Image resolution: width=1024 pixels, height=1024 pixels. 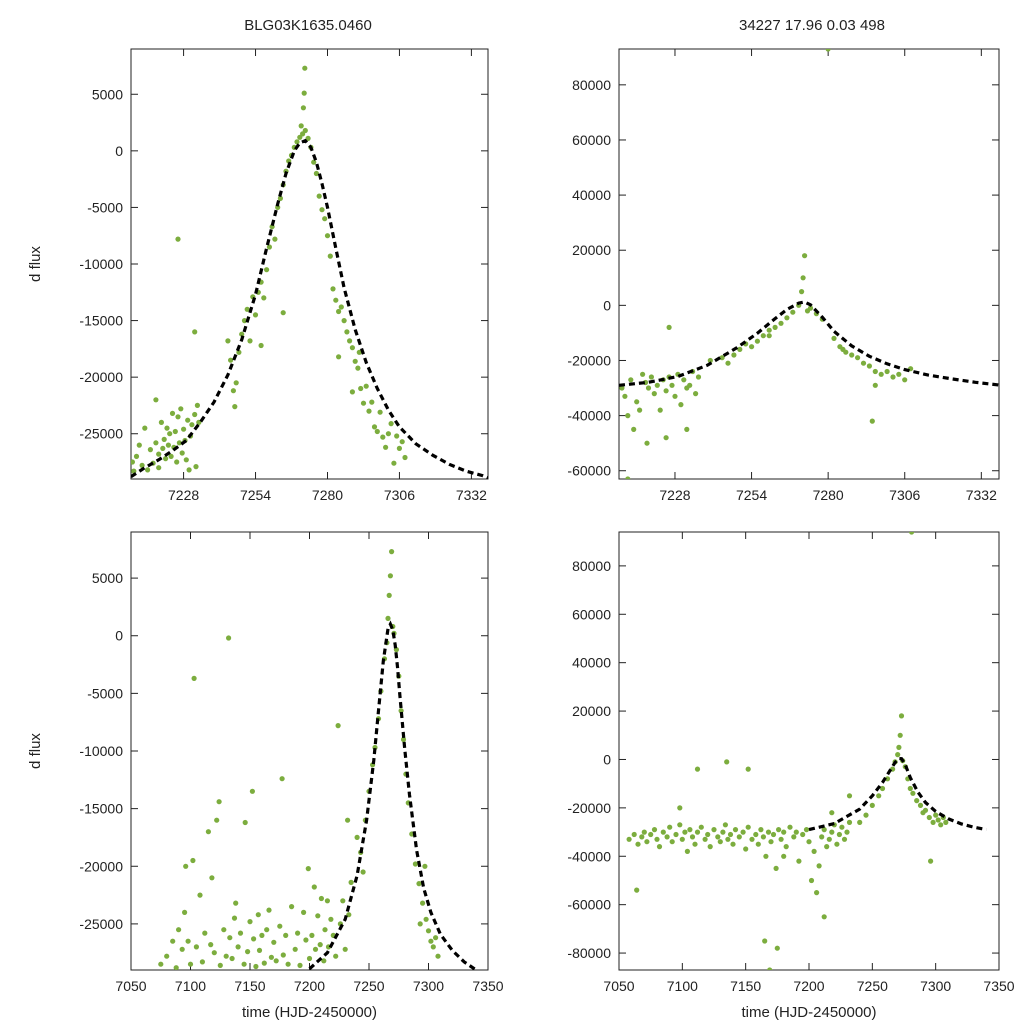 What do you see at coordinates (808, 1012) in the screenshot?
I see `x-axis-label: time (HJD-2450000)` at bounding box center [808, 1012].